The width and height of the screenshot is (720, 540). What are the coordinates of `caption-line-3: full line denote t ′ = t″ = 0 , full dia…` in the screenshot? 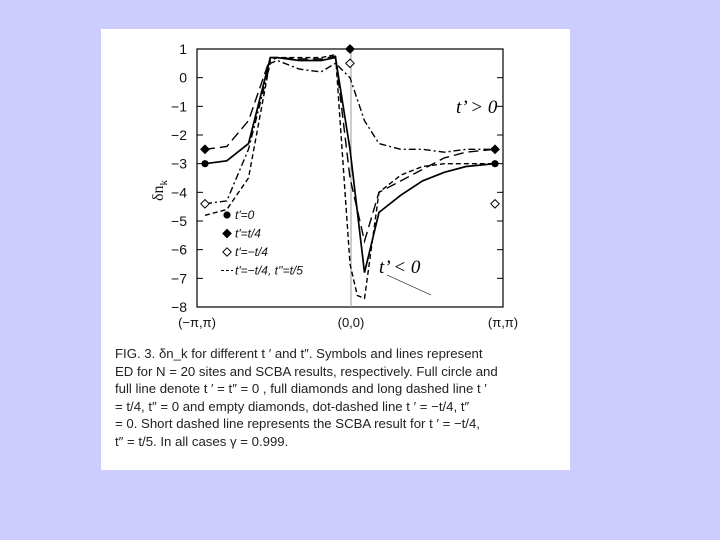 It's located at (301, 389).